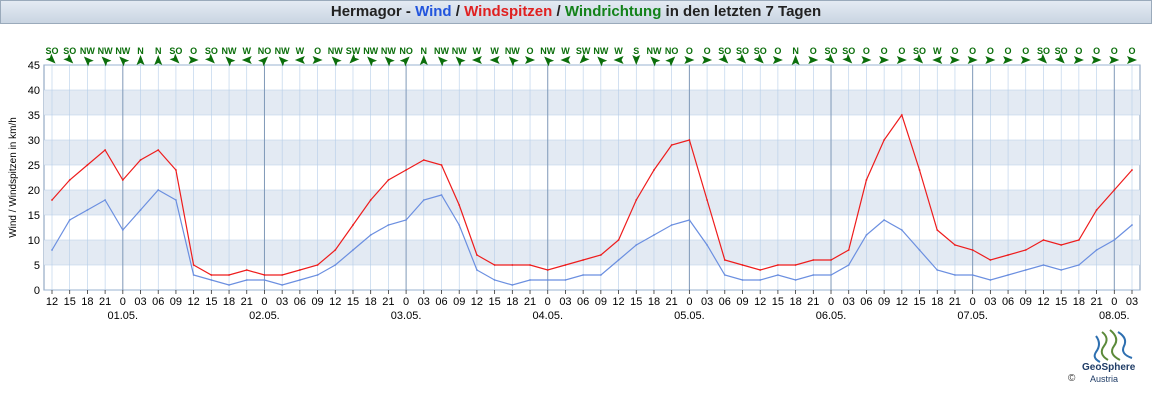 The image size is (1152, 400). What do you see at coordinates (592, 202) in the screenshot?
I see `grid-band` at bounding box center [592, 202].